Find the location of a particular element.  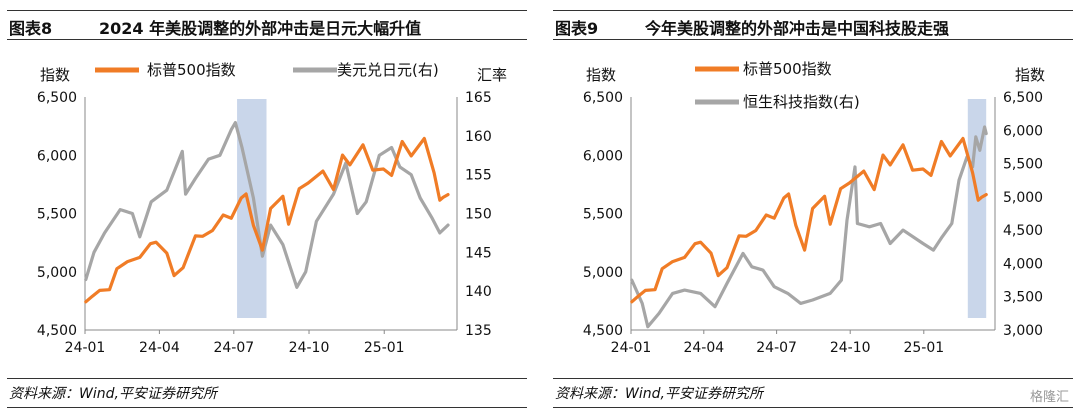

right-tick-label: 6,500 is located at coordinates (1023, 98).